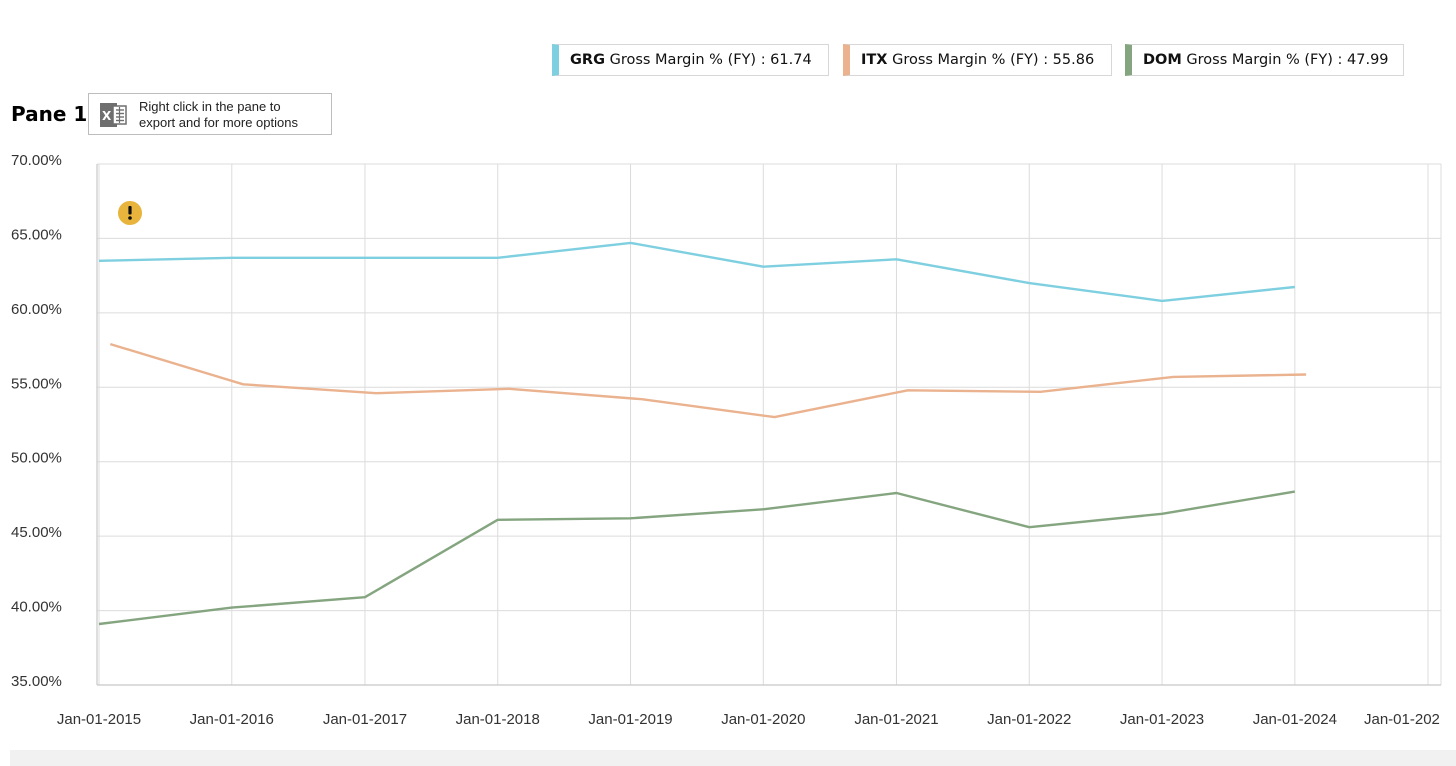 This screenshot has width=1456, height=766. I want to click on legend-item-dom: DOM Gross Margin % (FY) : 47.99, so click(1264, 60).